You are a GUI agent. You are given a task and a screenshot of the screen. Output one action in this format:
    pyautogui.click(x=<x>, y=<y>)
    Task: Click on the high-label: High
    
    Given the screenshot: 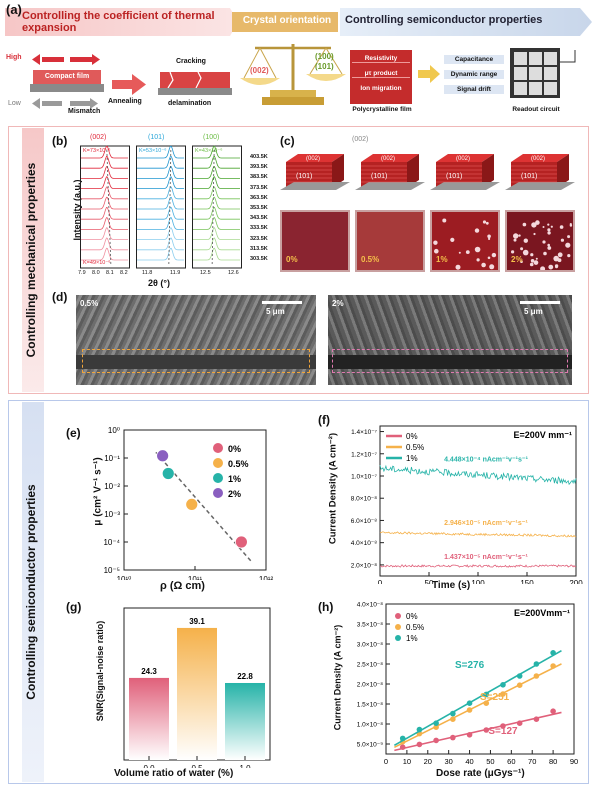 What is the action you would take?
    pyautogui.click(x=14, y=57)
    